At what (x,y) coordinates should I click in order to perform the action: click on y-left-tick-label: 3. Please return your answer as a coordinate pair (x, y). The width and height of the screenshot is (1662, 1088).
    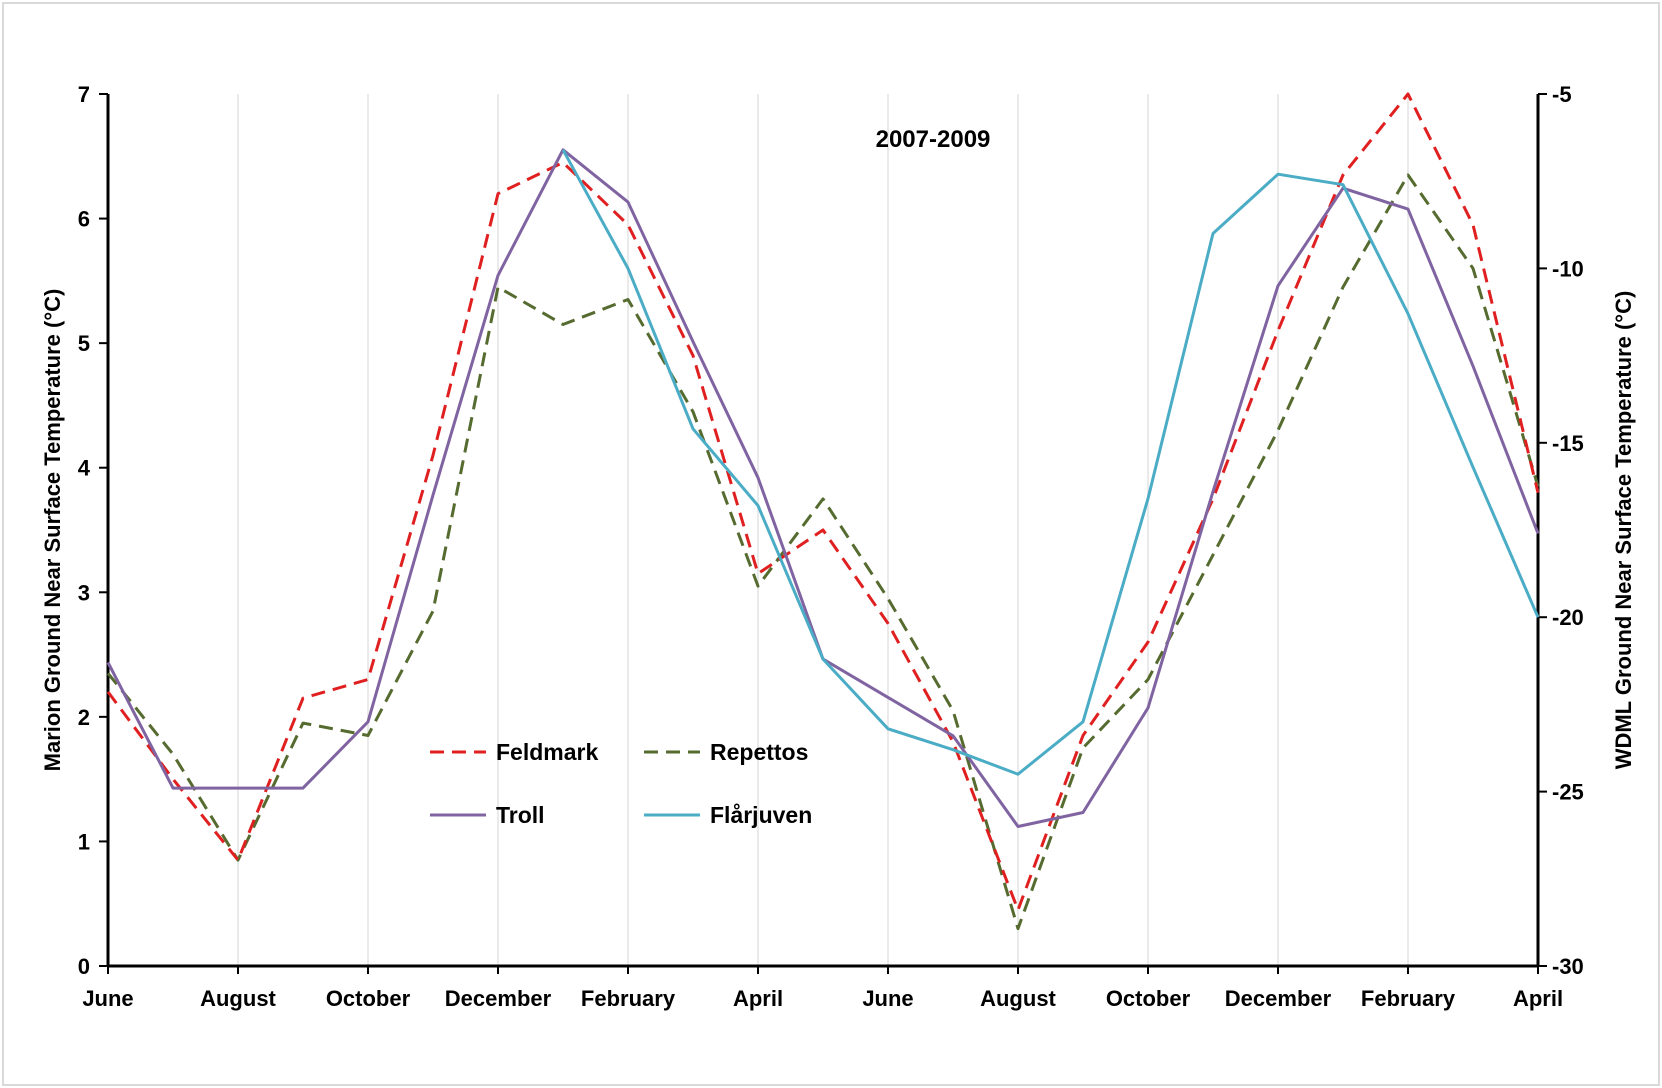
    Looking at the image, I should click on (84, 592).